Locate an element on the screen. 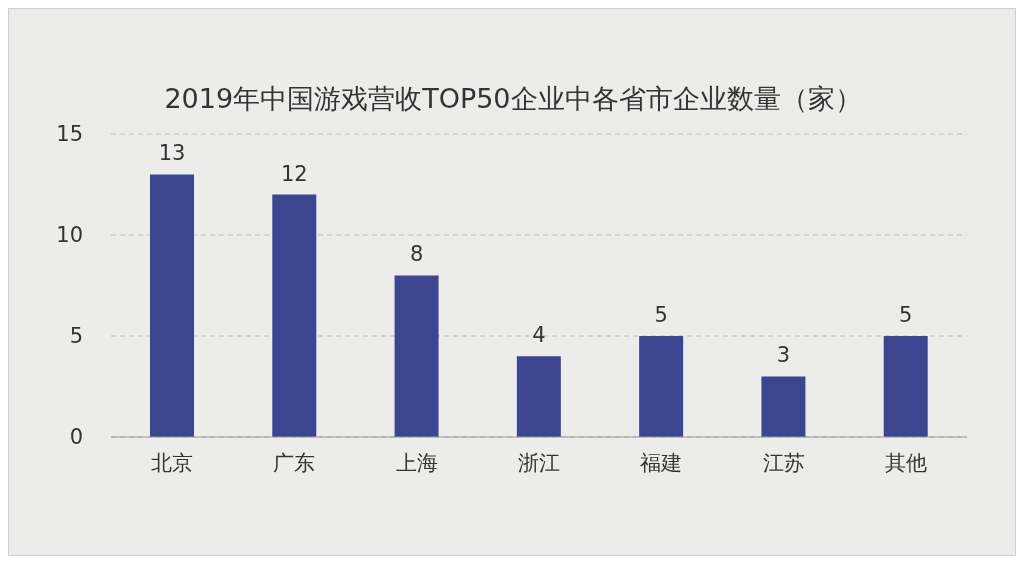 Image resolution: width=1024 pixels, height=564 pixels. data-label: 13 is located at coordinates (172, 153).